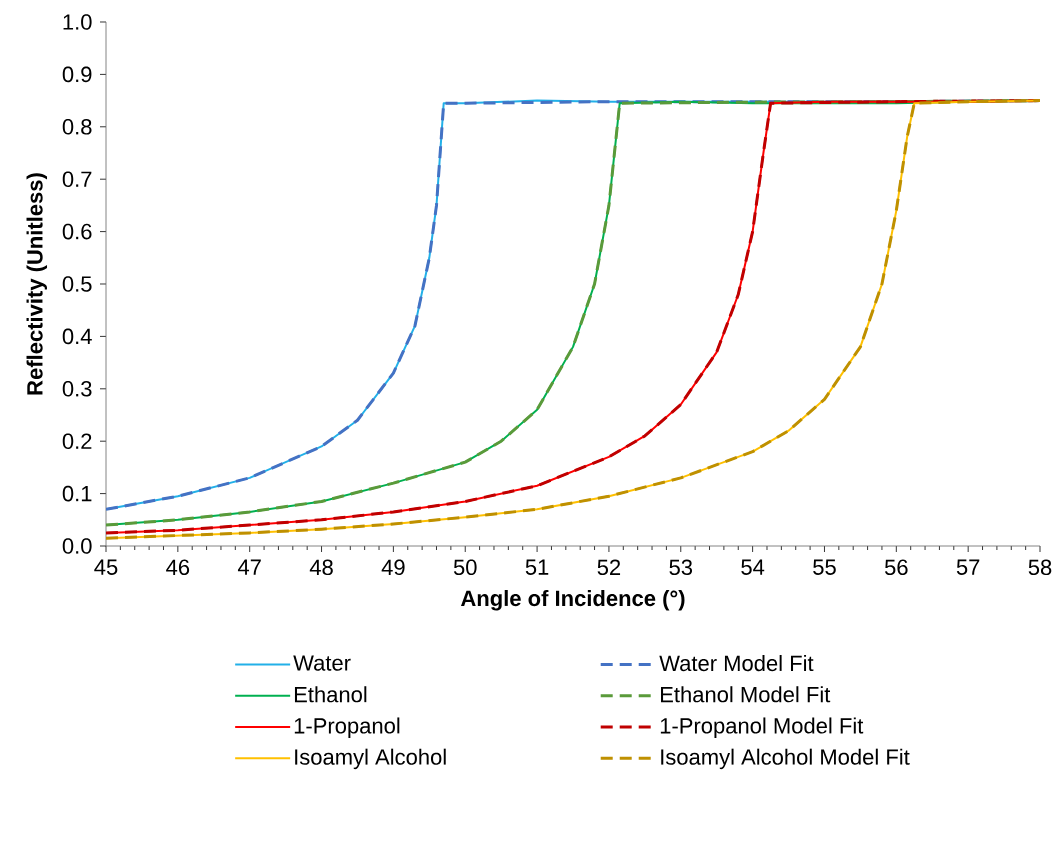 This screenshot has width=1062, height=865. Describe the element at coordinates (322, 663) in the screenshot. I see `legend-label: Water` at that location.